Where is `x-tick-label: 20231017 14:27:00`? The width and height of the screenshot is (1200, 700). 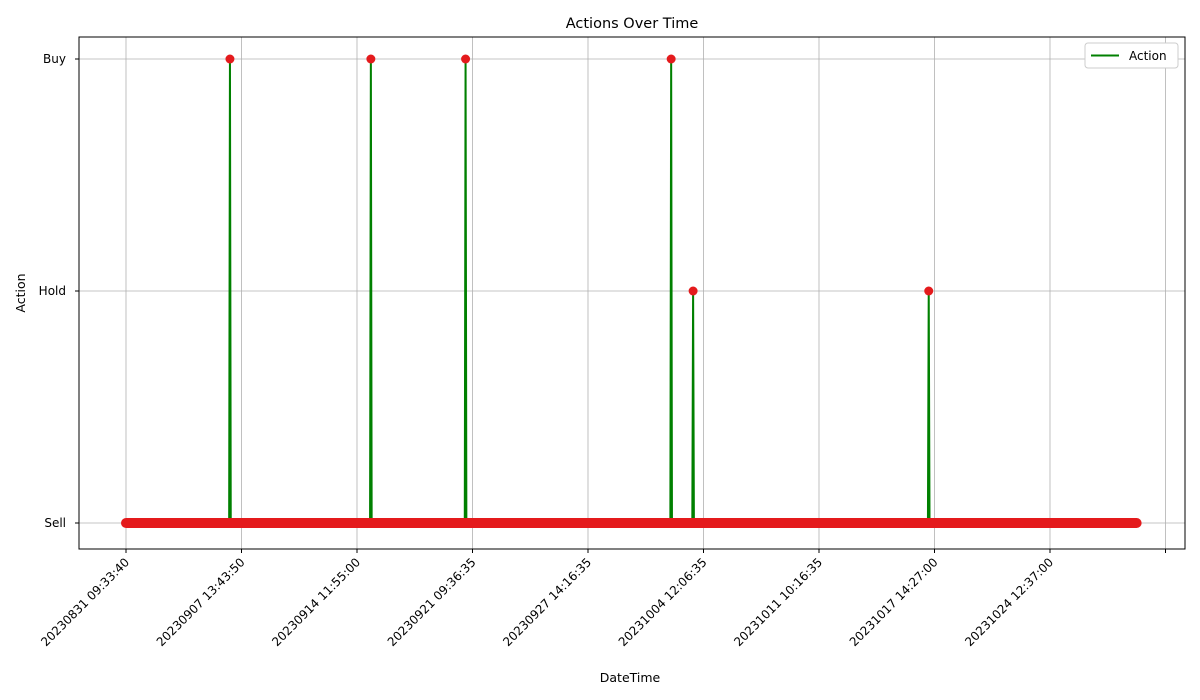 x-tick-label: 20231017 14:27:00 is located at coordinates (894, 602).